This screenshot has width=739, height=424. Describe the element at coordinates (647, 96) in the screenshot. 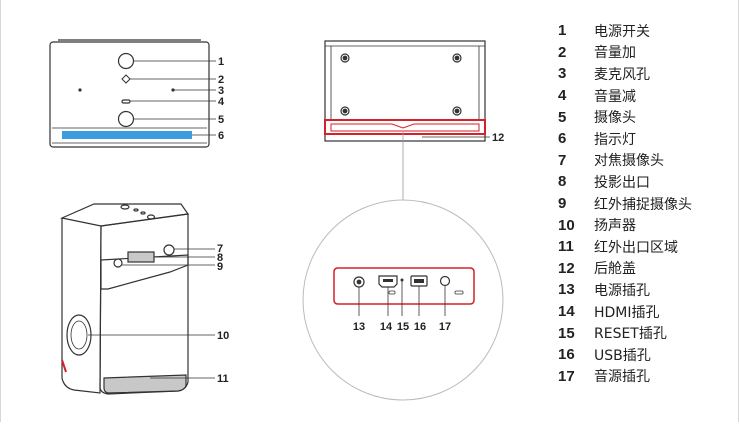

I see `legend-item: 4 音量减` at that location.